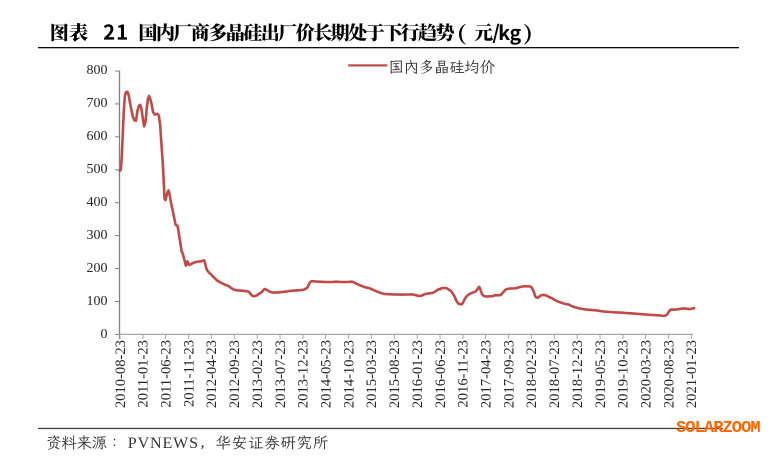 This screenshot has height=464, width=779. Describe the element at coordinates (487, 374) in the screenshot. I see `svg-text: 2017-04-23` at that location.